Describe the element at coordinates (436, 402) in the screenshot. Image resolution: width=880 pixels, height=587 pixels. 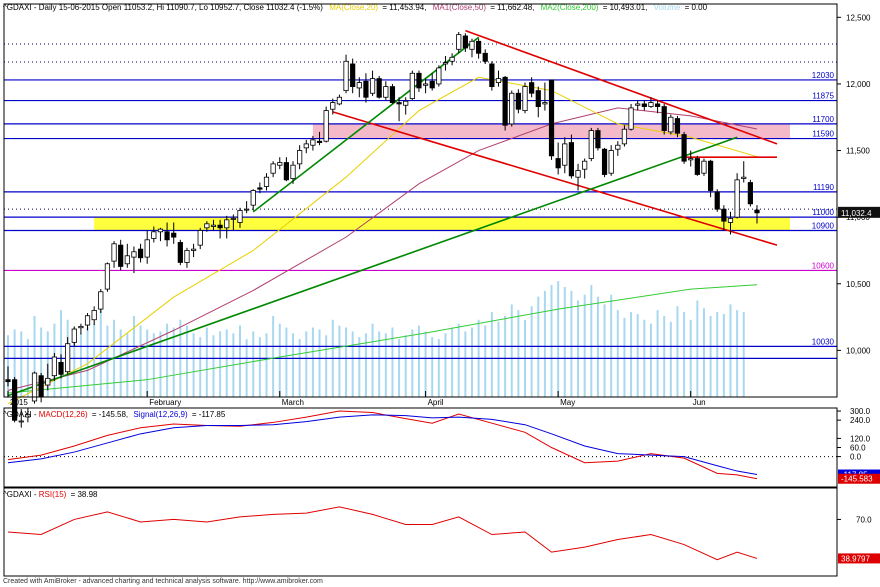
I see `date-label: April` at that location.